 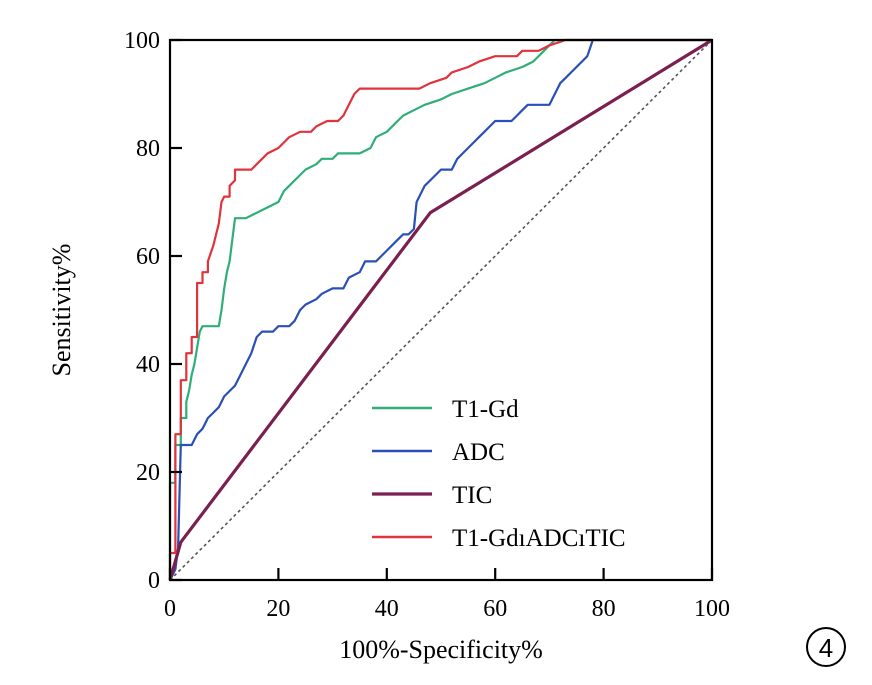 I want to click on panel-badge-circle, so click(x=826, y=647).